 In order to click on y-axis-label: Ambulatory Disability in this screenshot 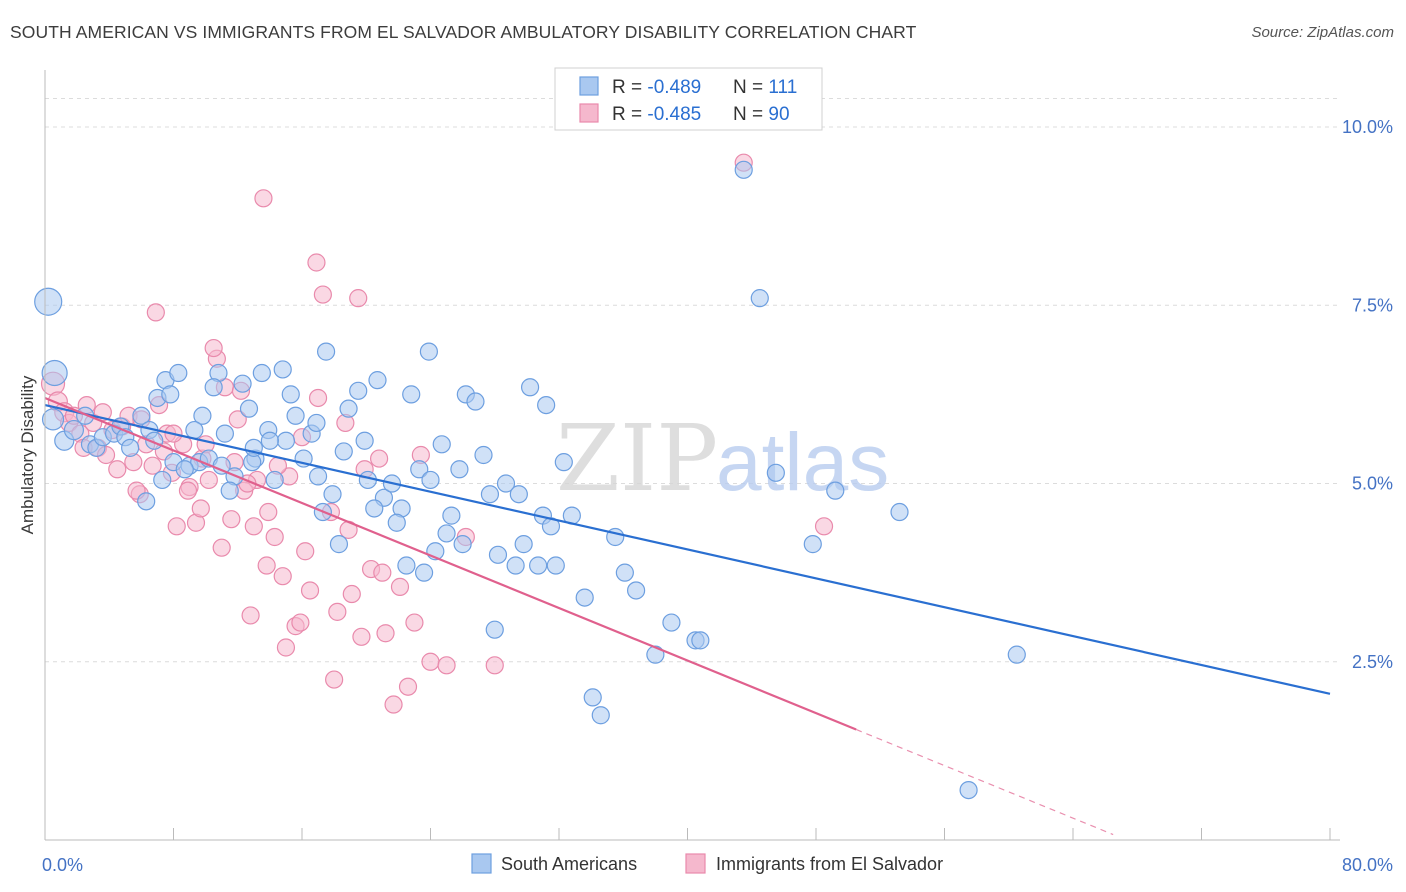, I will do `click(27, 454)`.